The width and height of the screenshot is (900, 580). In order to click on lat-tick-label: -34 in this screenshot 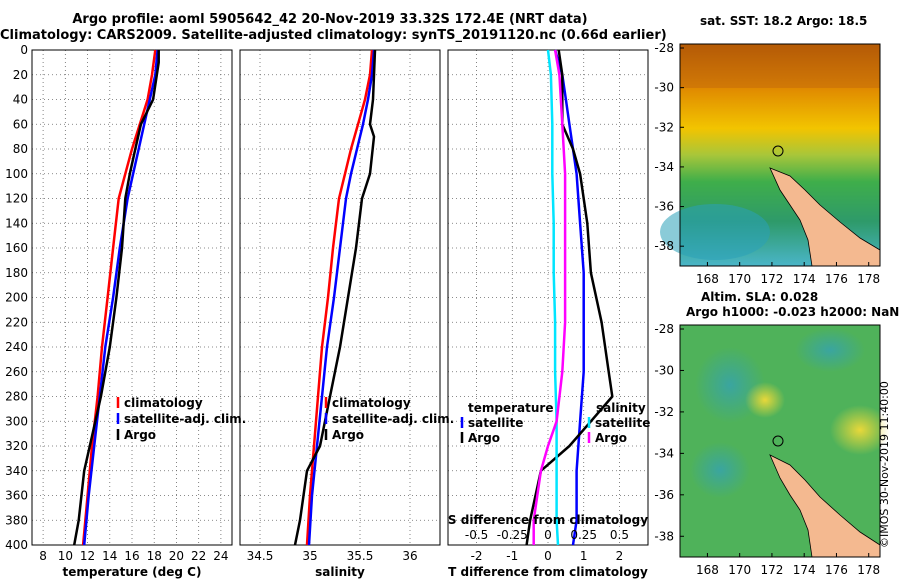, I will do `click(664, 167)`.